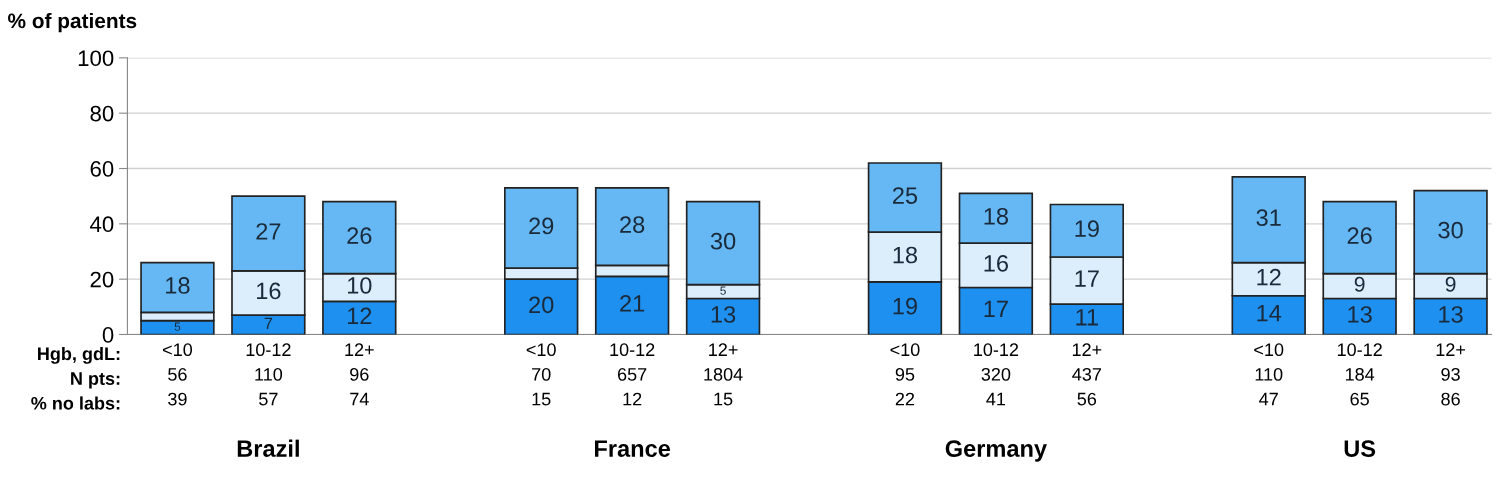 The height and width of the screenshot is (503, 1499). What do you see at coordinates (102, 169) in the screenshot?
I see `y-tick-label: 60` at bounding box center [102, 169].